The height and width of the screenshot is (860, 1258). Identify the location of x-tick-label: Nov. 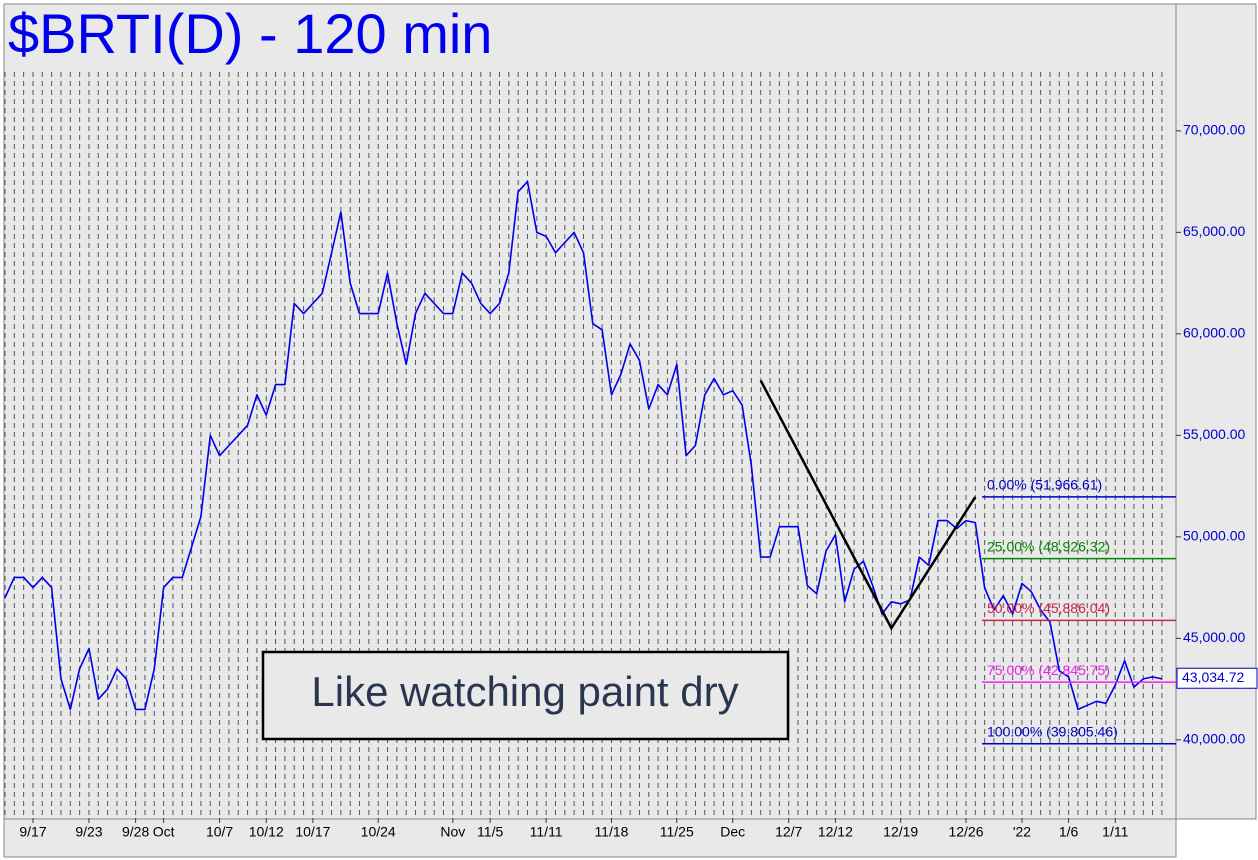
(452, 832).